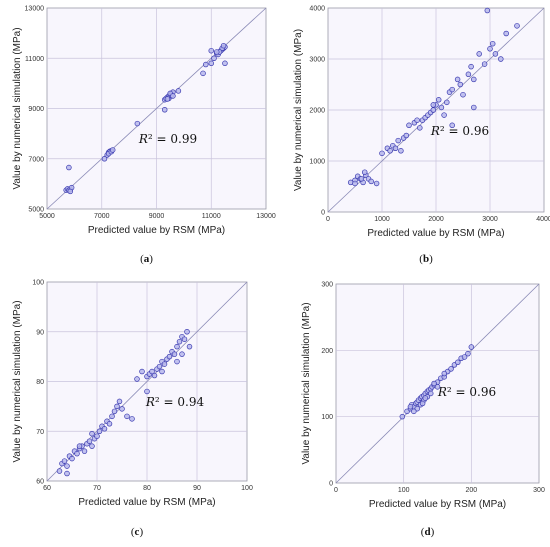 The image size is (550, 547). What do you see at coordinates (436, 219) in the screenshot?
I see `x-tick-label: 2000` at bounding box center [436, 219].